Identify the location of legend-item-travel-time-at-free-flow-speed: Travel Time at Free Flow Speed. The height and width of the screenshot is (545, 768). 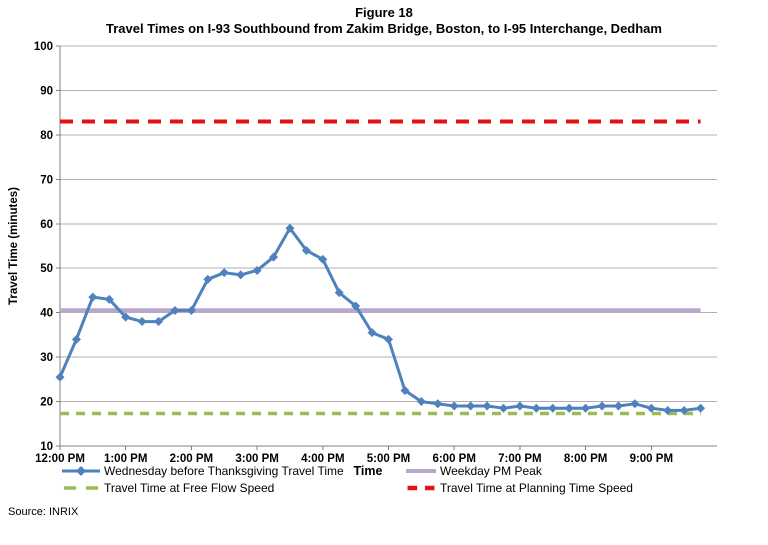
(168, 487).